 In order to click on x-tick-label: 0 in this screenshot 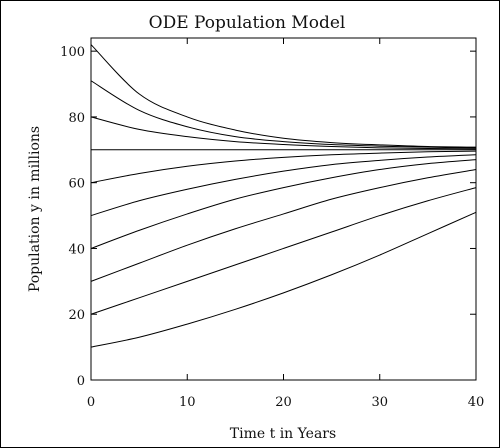, I will do `click(91, 402)`.